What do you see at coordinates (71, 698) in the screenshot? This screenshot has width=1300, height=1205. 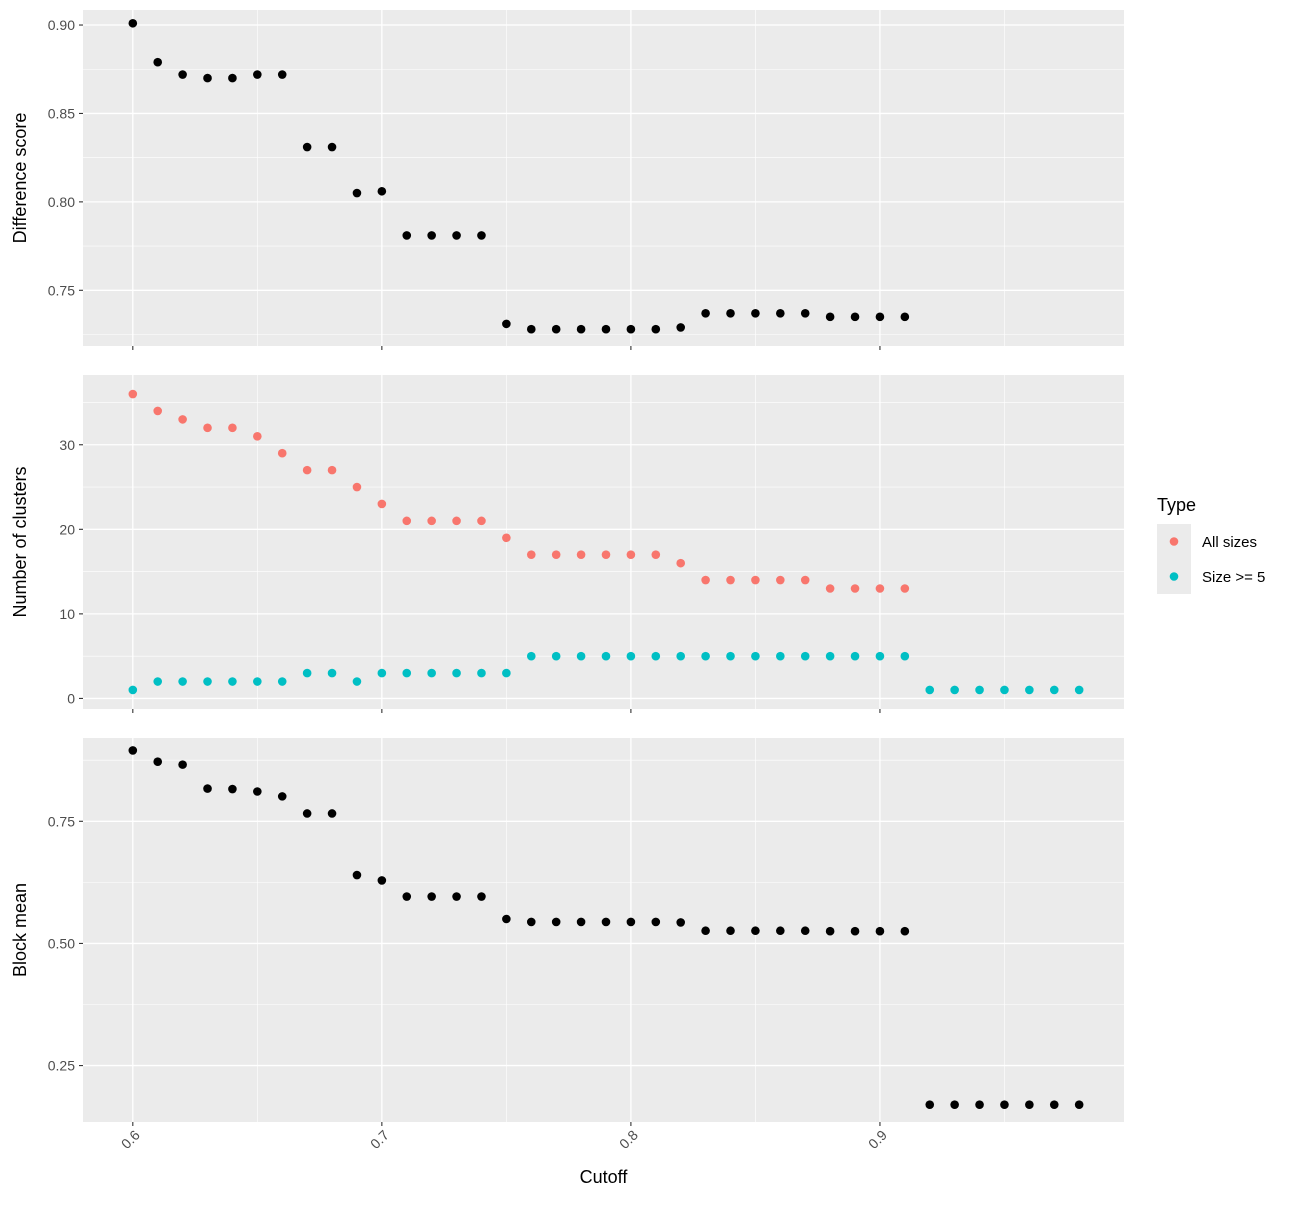 I see `y-tick-label: 0` at bounding box center [71, 698].